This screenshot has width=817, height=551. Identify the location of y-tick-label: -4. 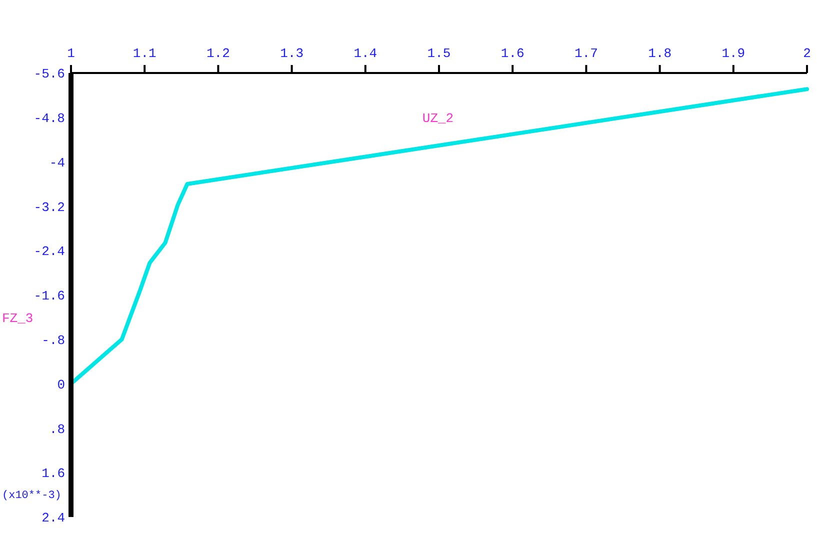
(57, 162).